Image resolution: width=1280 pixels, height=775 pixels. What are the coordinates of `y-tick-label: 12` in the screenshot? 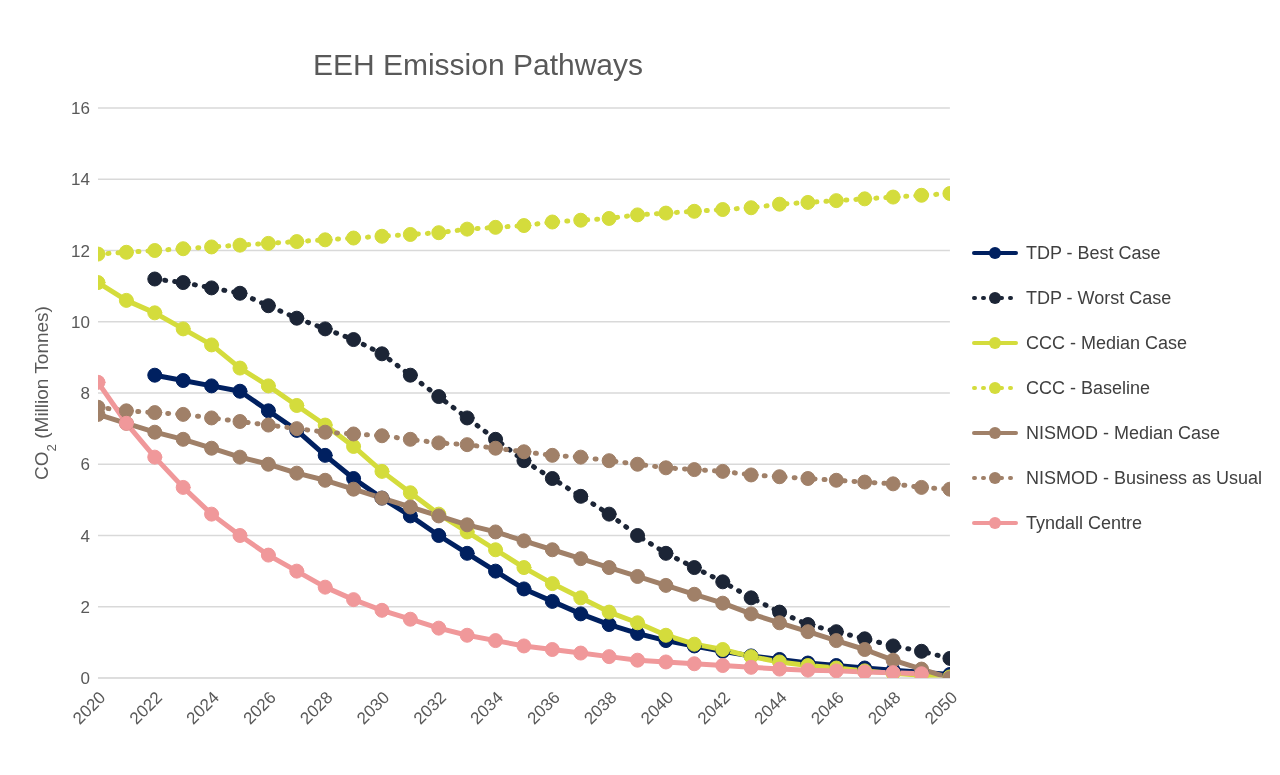 It's located at (80, 251).